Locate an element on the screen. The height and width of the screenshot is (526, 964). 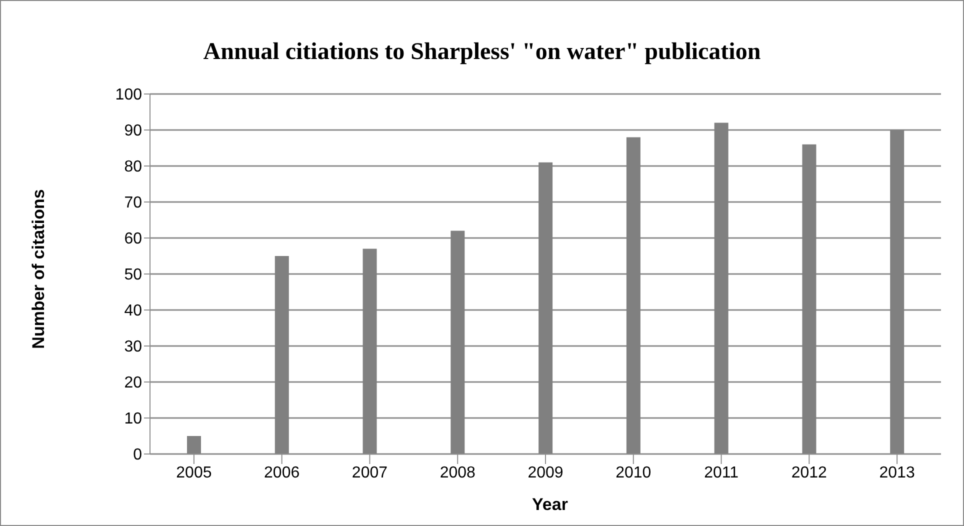
x-tick-label: 2008 is located at coordinates (458, 473).